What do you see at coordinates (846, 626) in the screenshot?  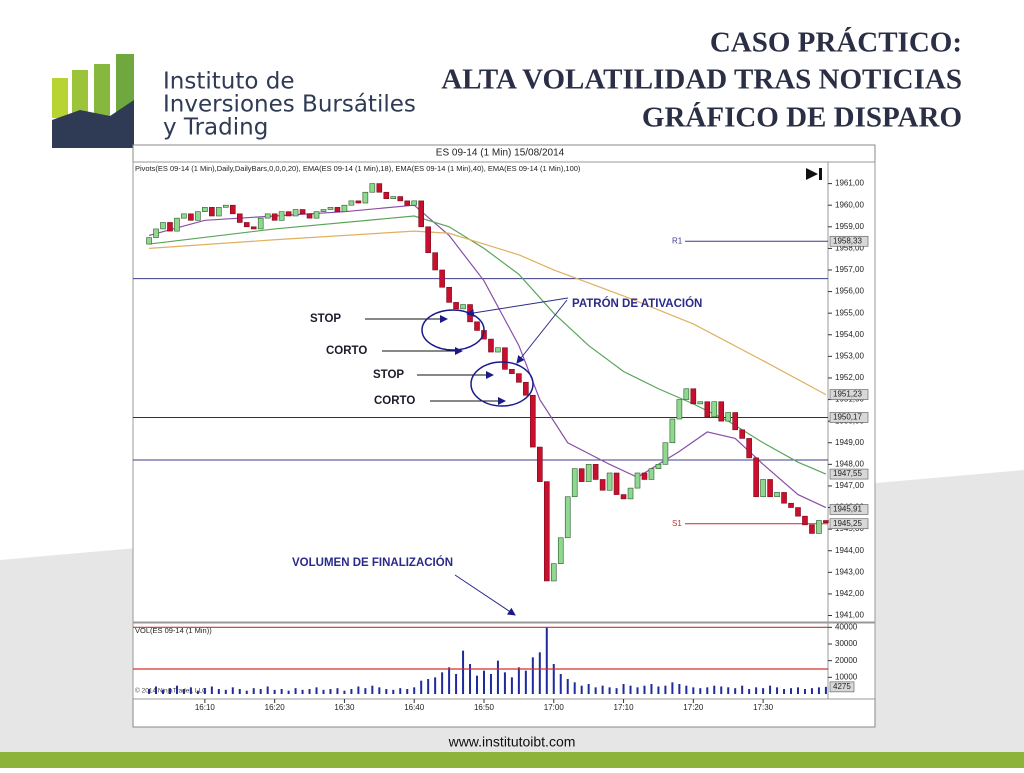 I see `volume-tick-label: 40000` at bounding box center [846, 626].